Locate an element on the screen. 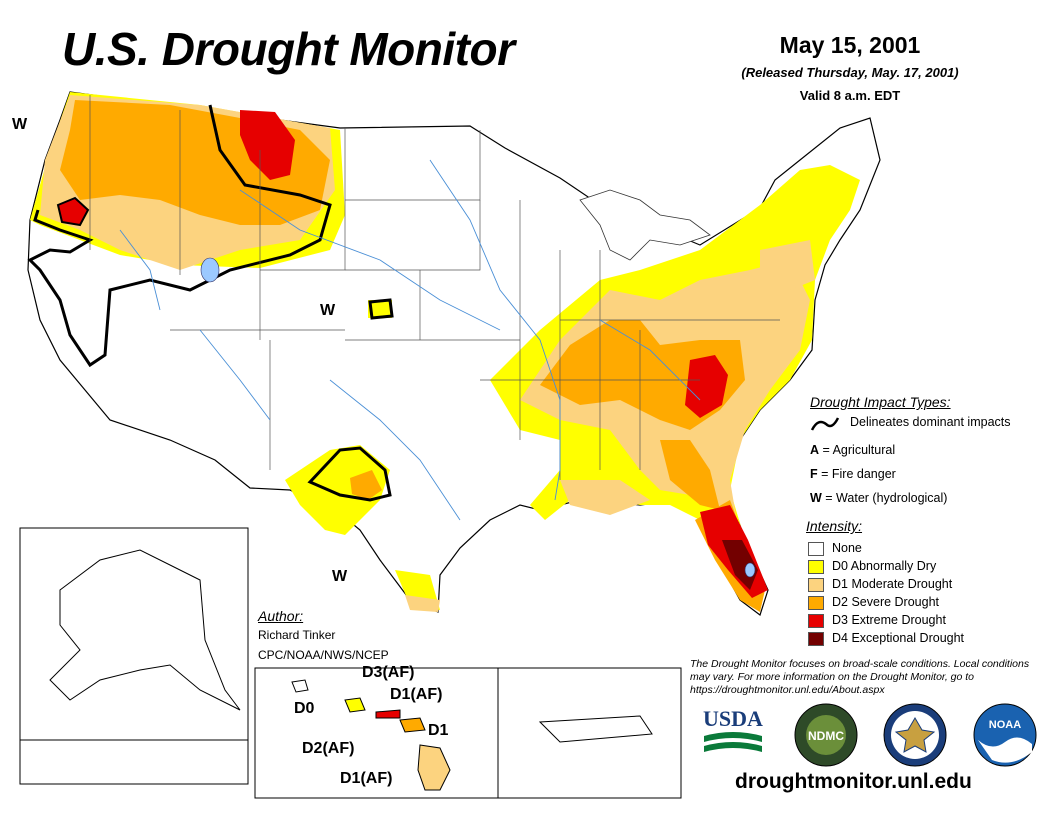 Image resolution: width=1056 pixels, height=816 pixels. intensity-row-d0: D0 Abnormally Dry is located at coordinates (872, 566).